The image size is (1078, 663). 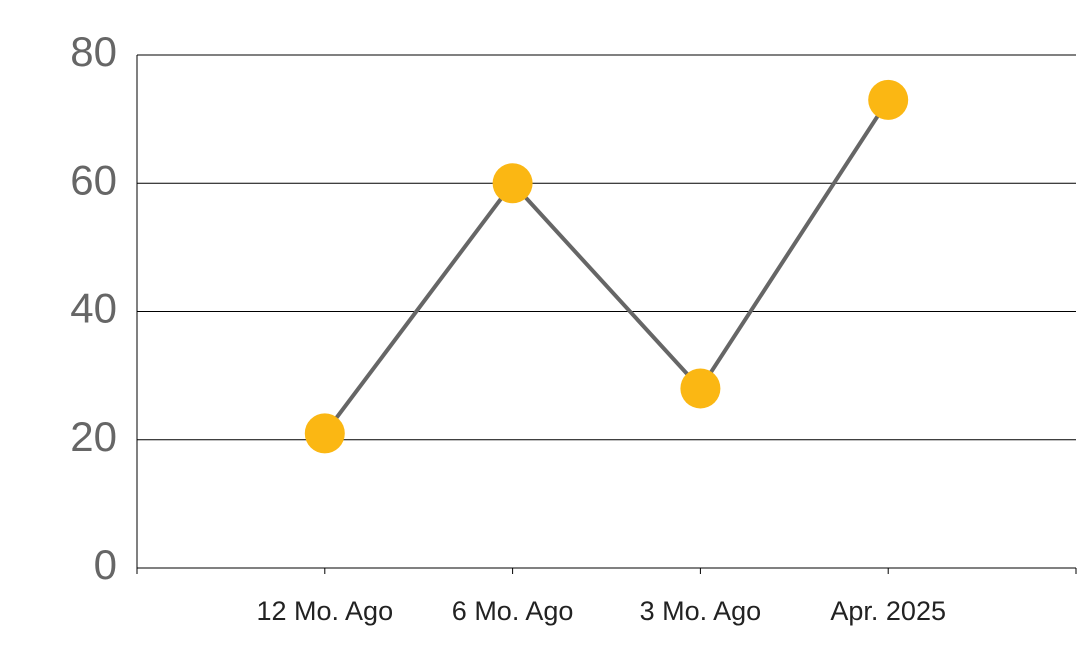 I want to click on x-tick-label: 12 Mo. Ago, so click(x=324, y=611).